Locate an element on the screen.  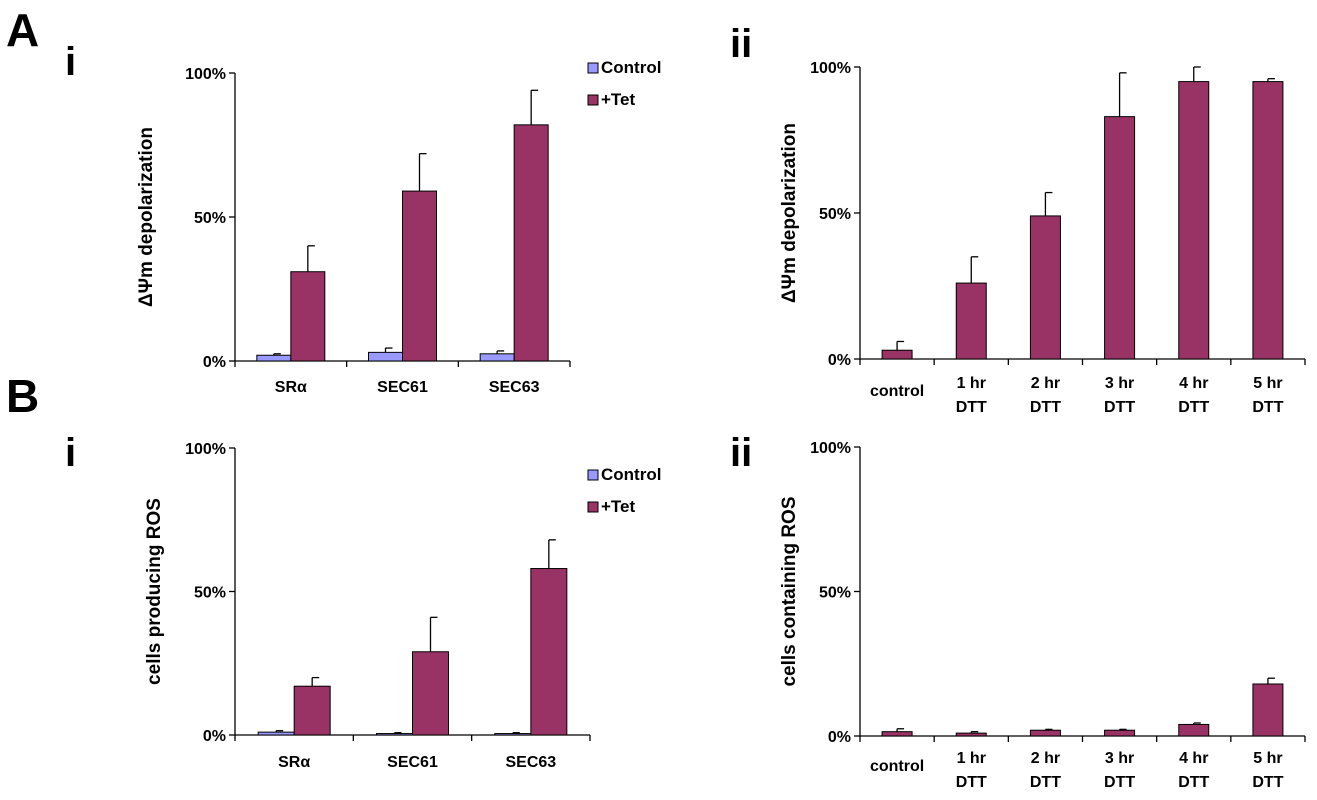
panel-letter-a: A is located at coordinates (22, 30).